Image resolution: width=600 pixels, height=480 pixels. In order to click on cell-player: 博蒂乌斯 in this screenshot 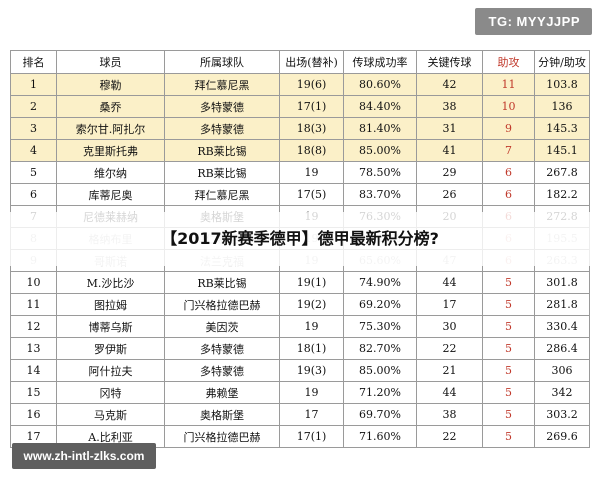, I will do `click(110, 326)`.